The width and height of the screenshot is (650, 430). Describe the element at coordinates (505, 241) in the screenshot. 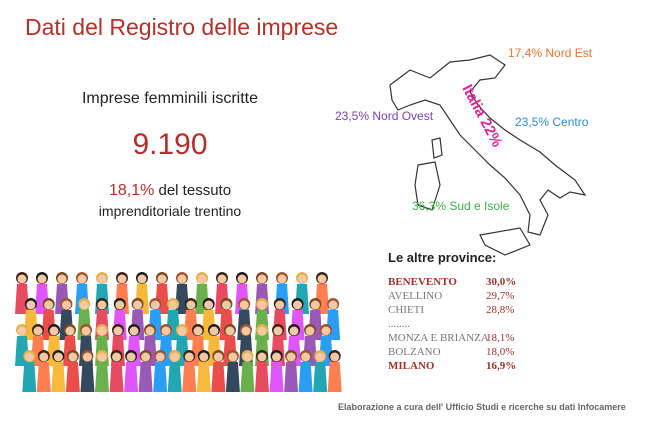

I see `sicily` at that location.